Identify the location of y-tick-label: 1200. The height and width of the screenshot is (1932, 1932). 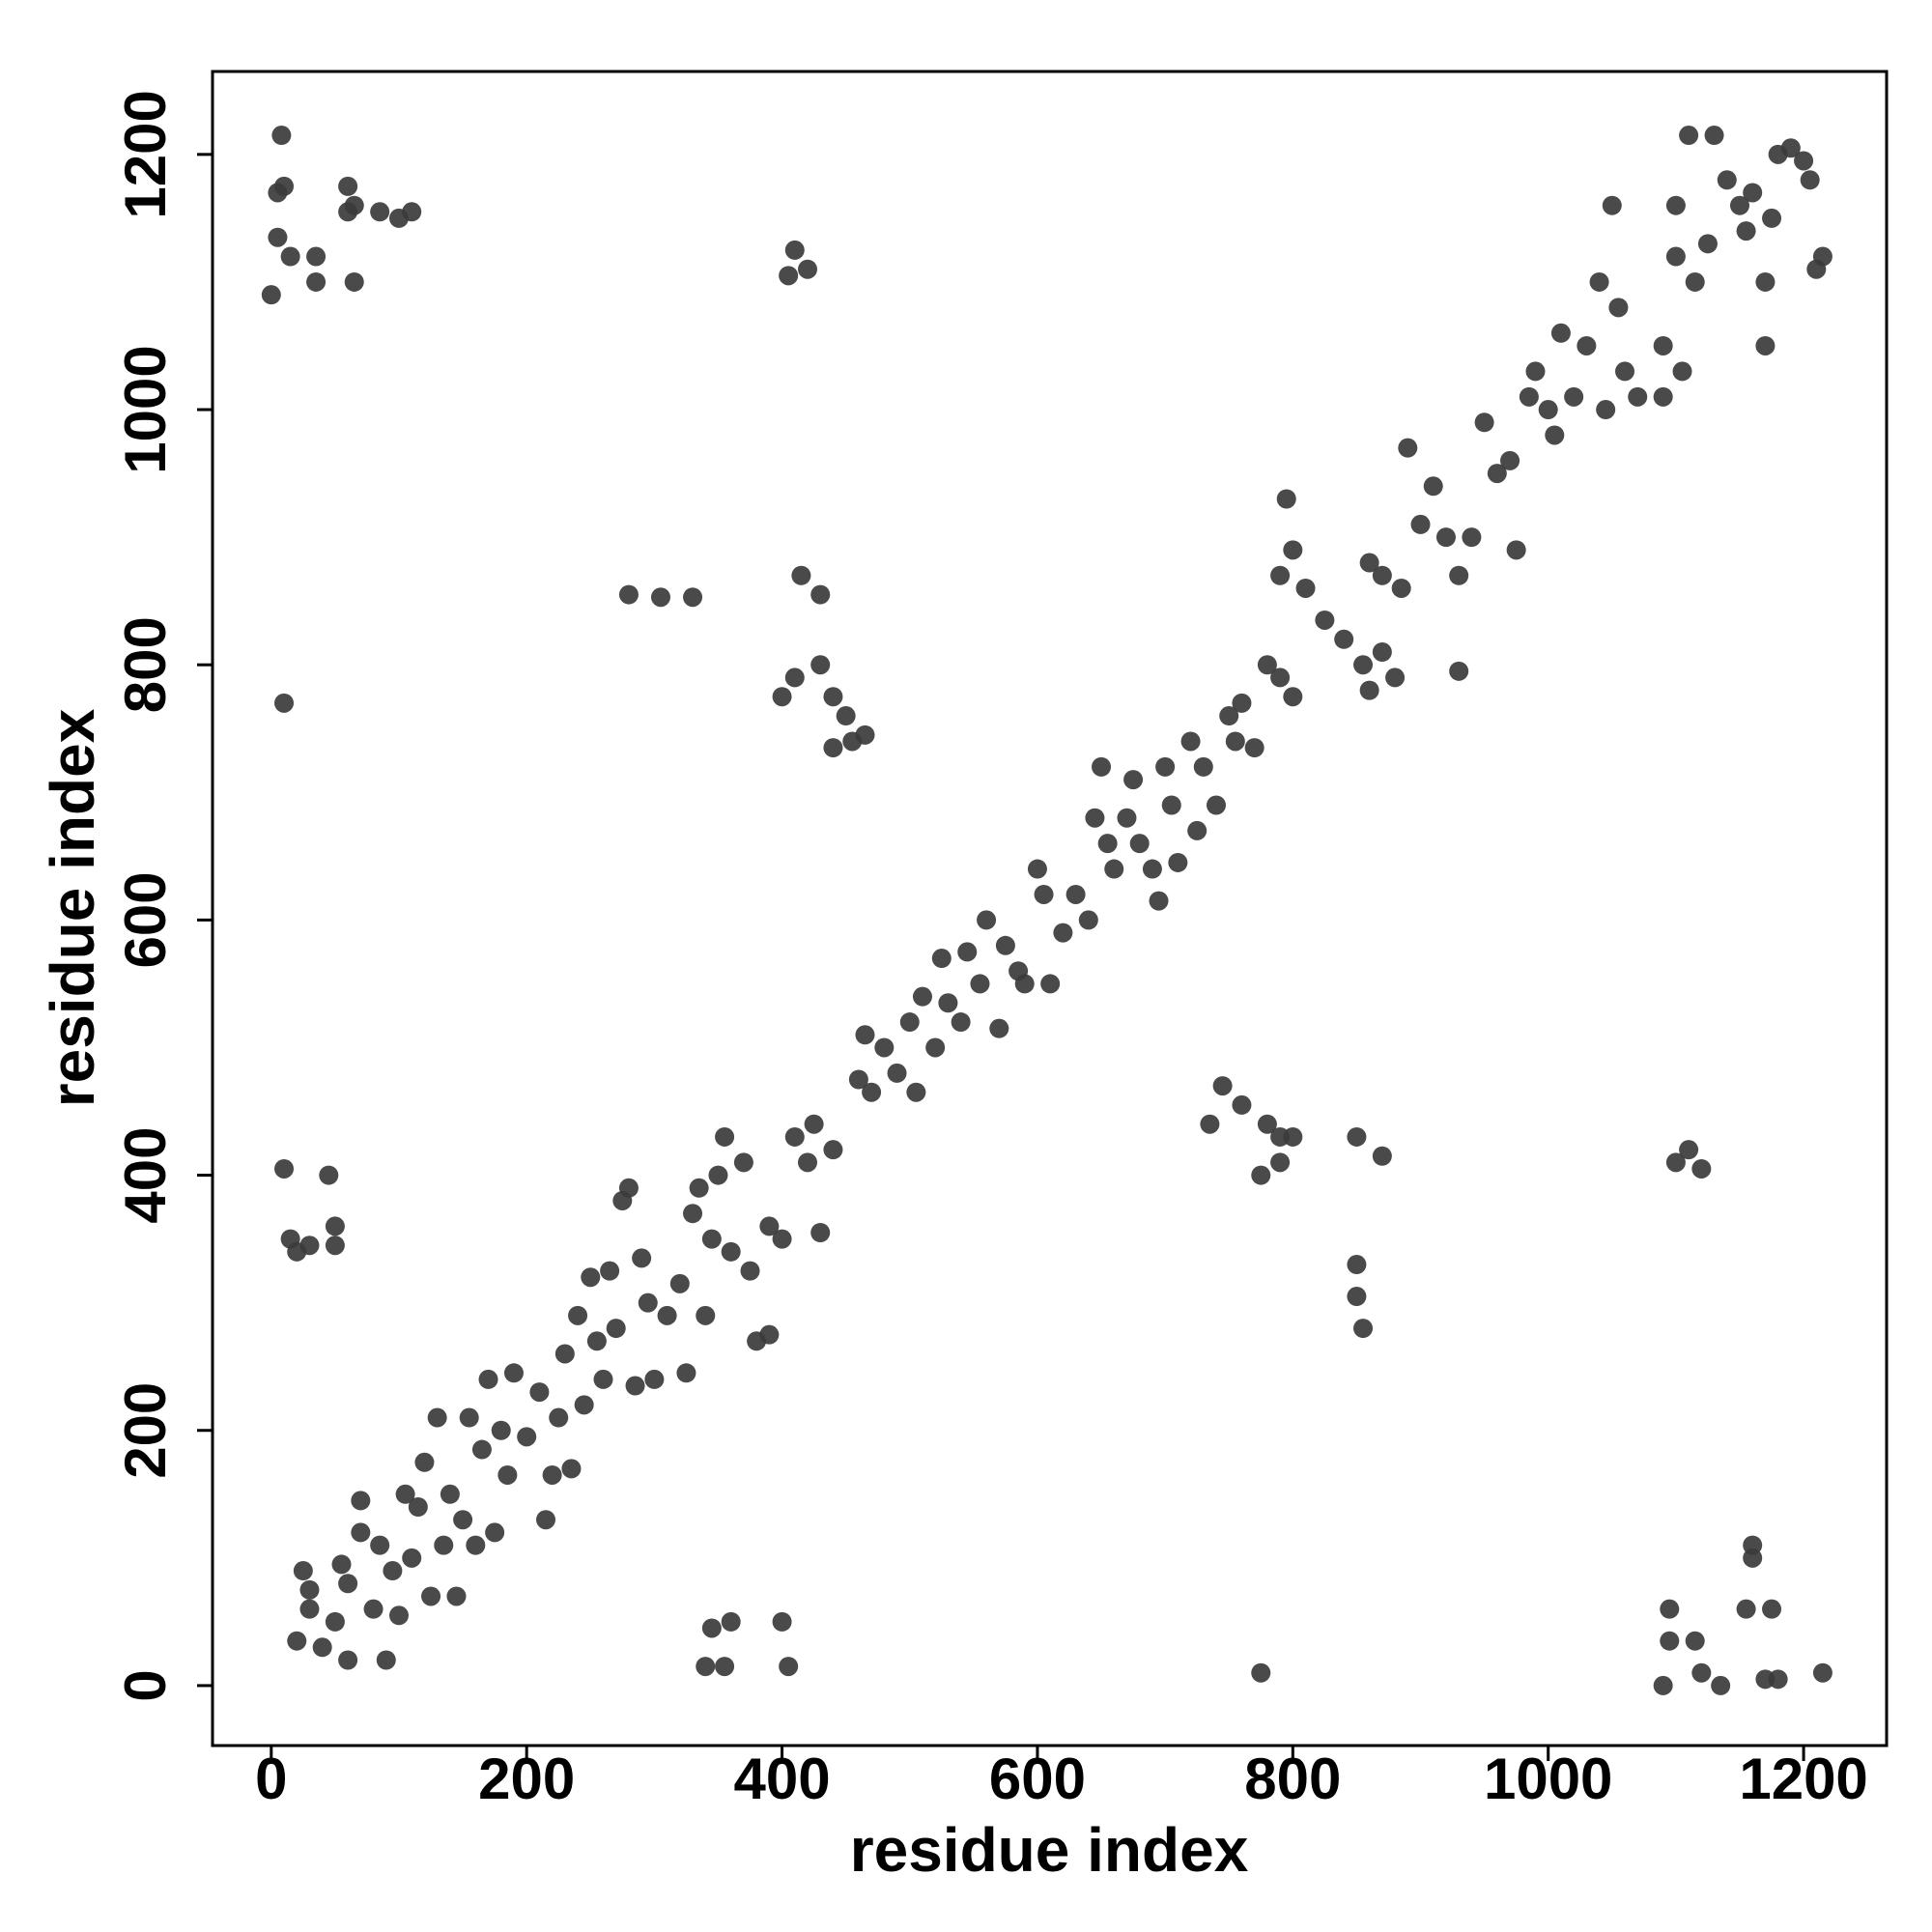
(145, 154).